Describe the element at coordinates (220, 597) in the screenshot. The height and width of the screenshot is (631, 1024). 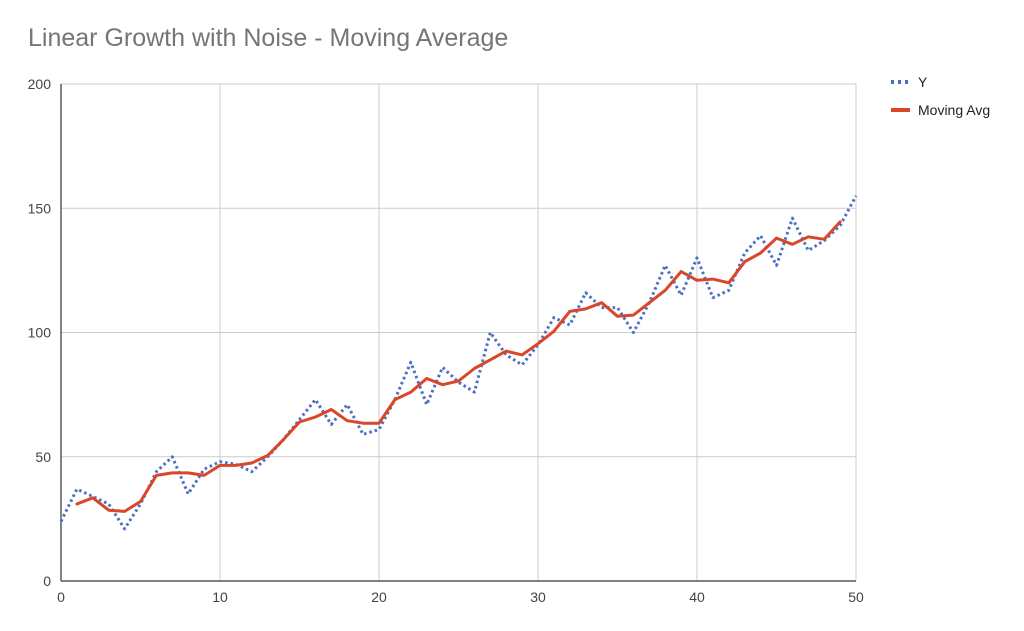
I see `x-tick-label: 10` at that location.